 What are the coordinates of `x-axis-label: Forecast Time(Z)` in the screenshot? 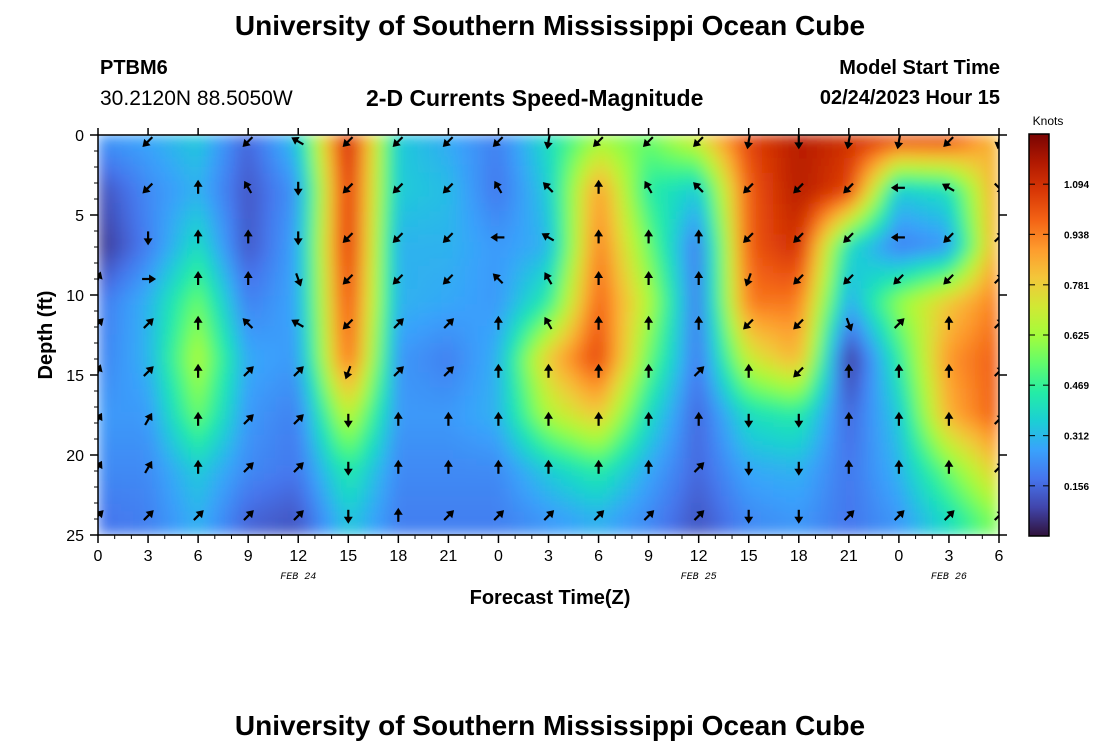 It's located at (550, 598).